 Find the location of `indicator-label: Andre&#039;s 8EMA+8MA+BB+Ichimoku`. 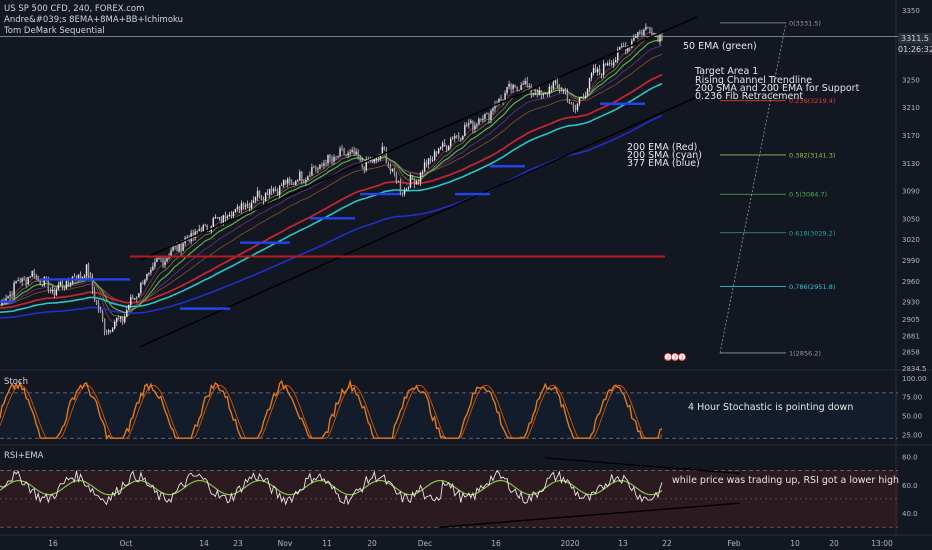

indicator-label: Andre&#039;s 8EMA+8MA+BB+Ichimoku is located at coordinates (94, 20).